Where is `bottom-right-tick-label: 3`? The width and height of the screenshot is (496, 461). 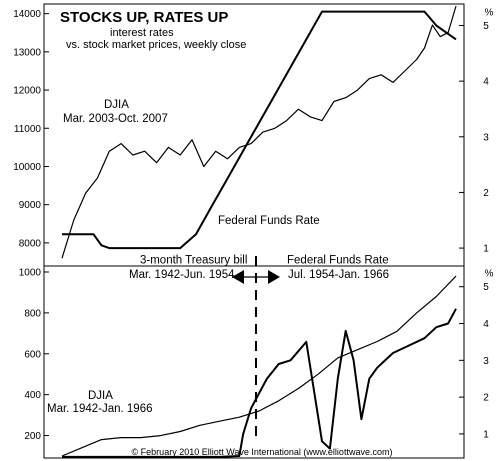 bottom-right-tick-label: 3 is located at coordinates (486, 361).